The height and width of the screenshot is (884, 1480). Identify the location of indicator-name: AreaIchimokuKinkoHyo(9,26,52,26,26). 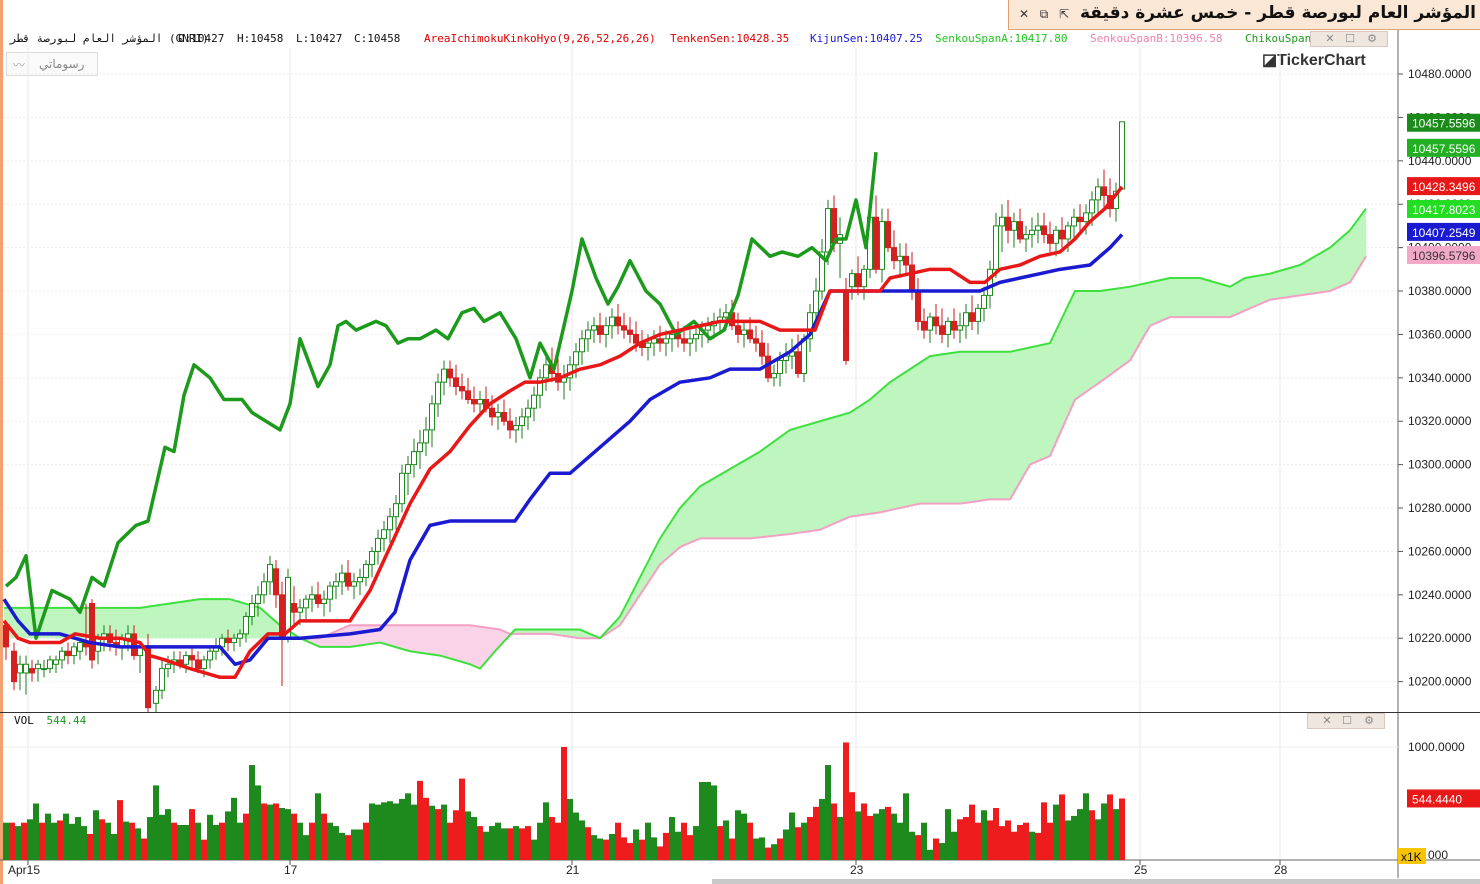
(540, 38).